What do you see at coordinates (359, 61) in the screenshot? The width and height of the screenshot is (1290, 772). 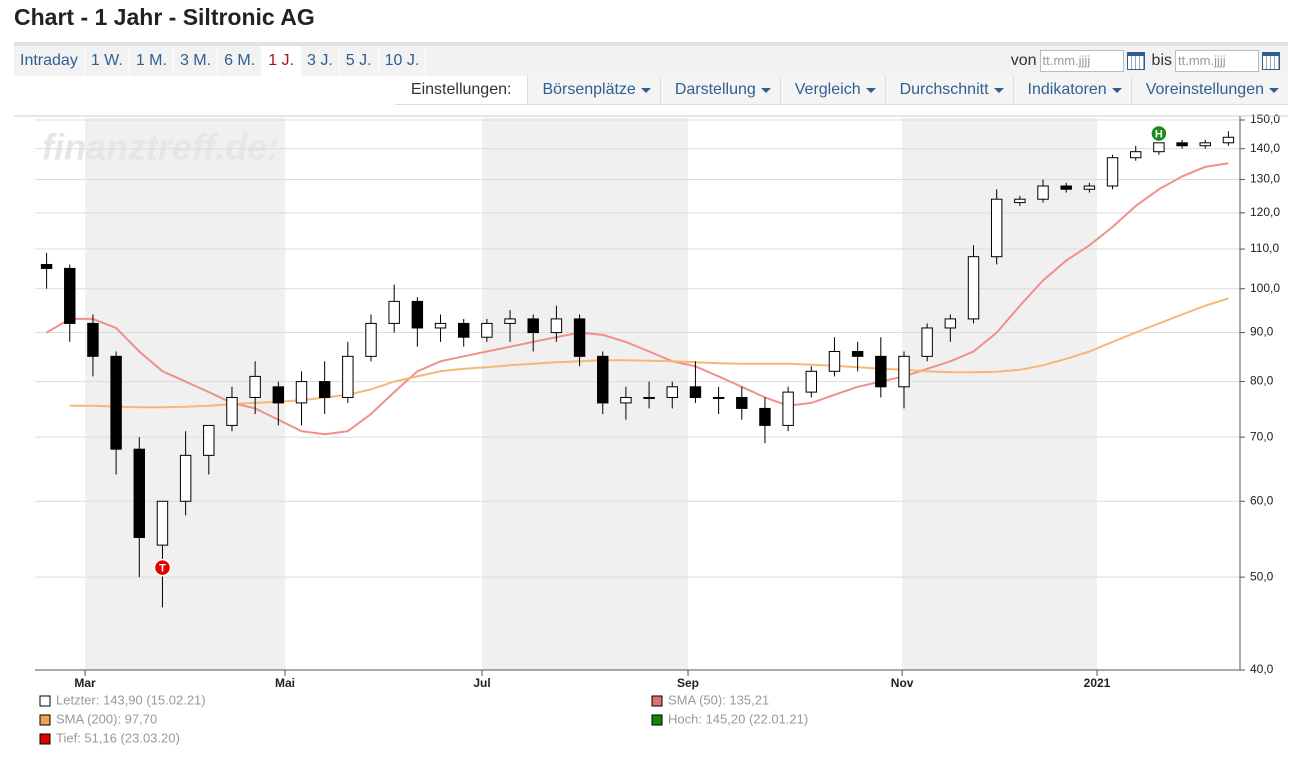 I see `range-tab: 5 J.` at bounding box center [359, 61].